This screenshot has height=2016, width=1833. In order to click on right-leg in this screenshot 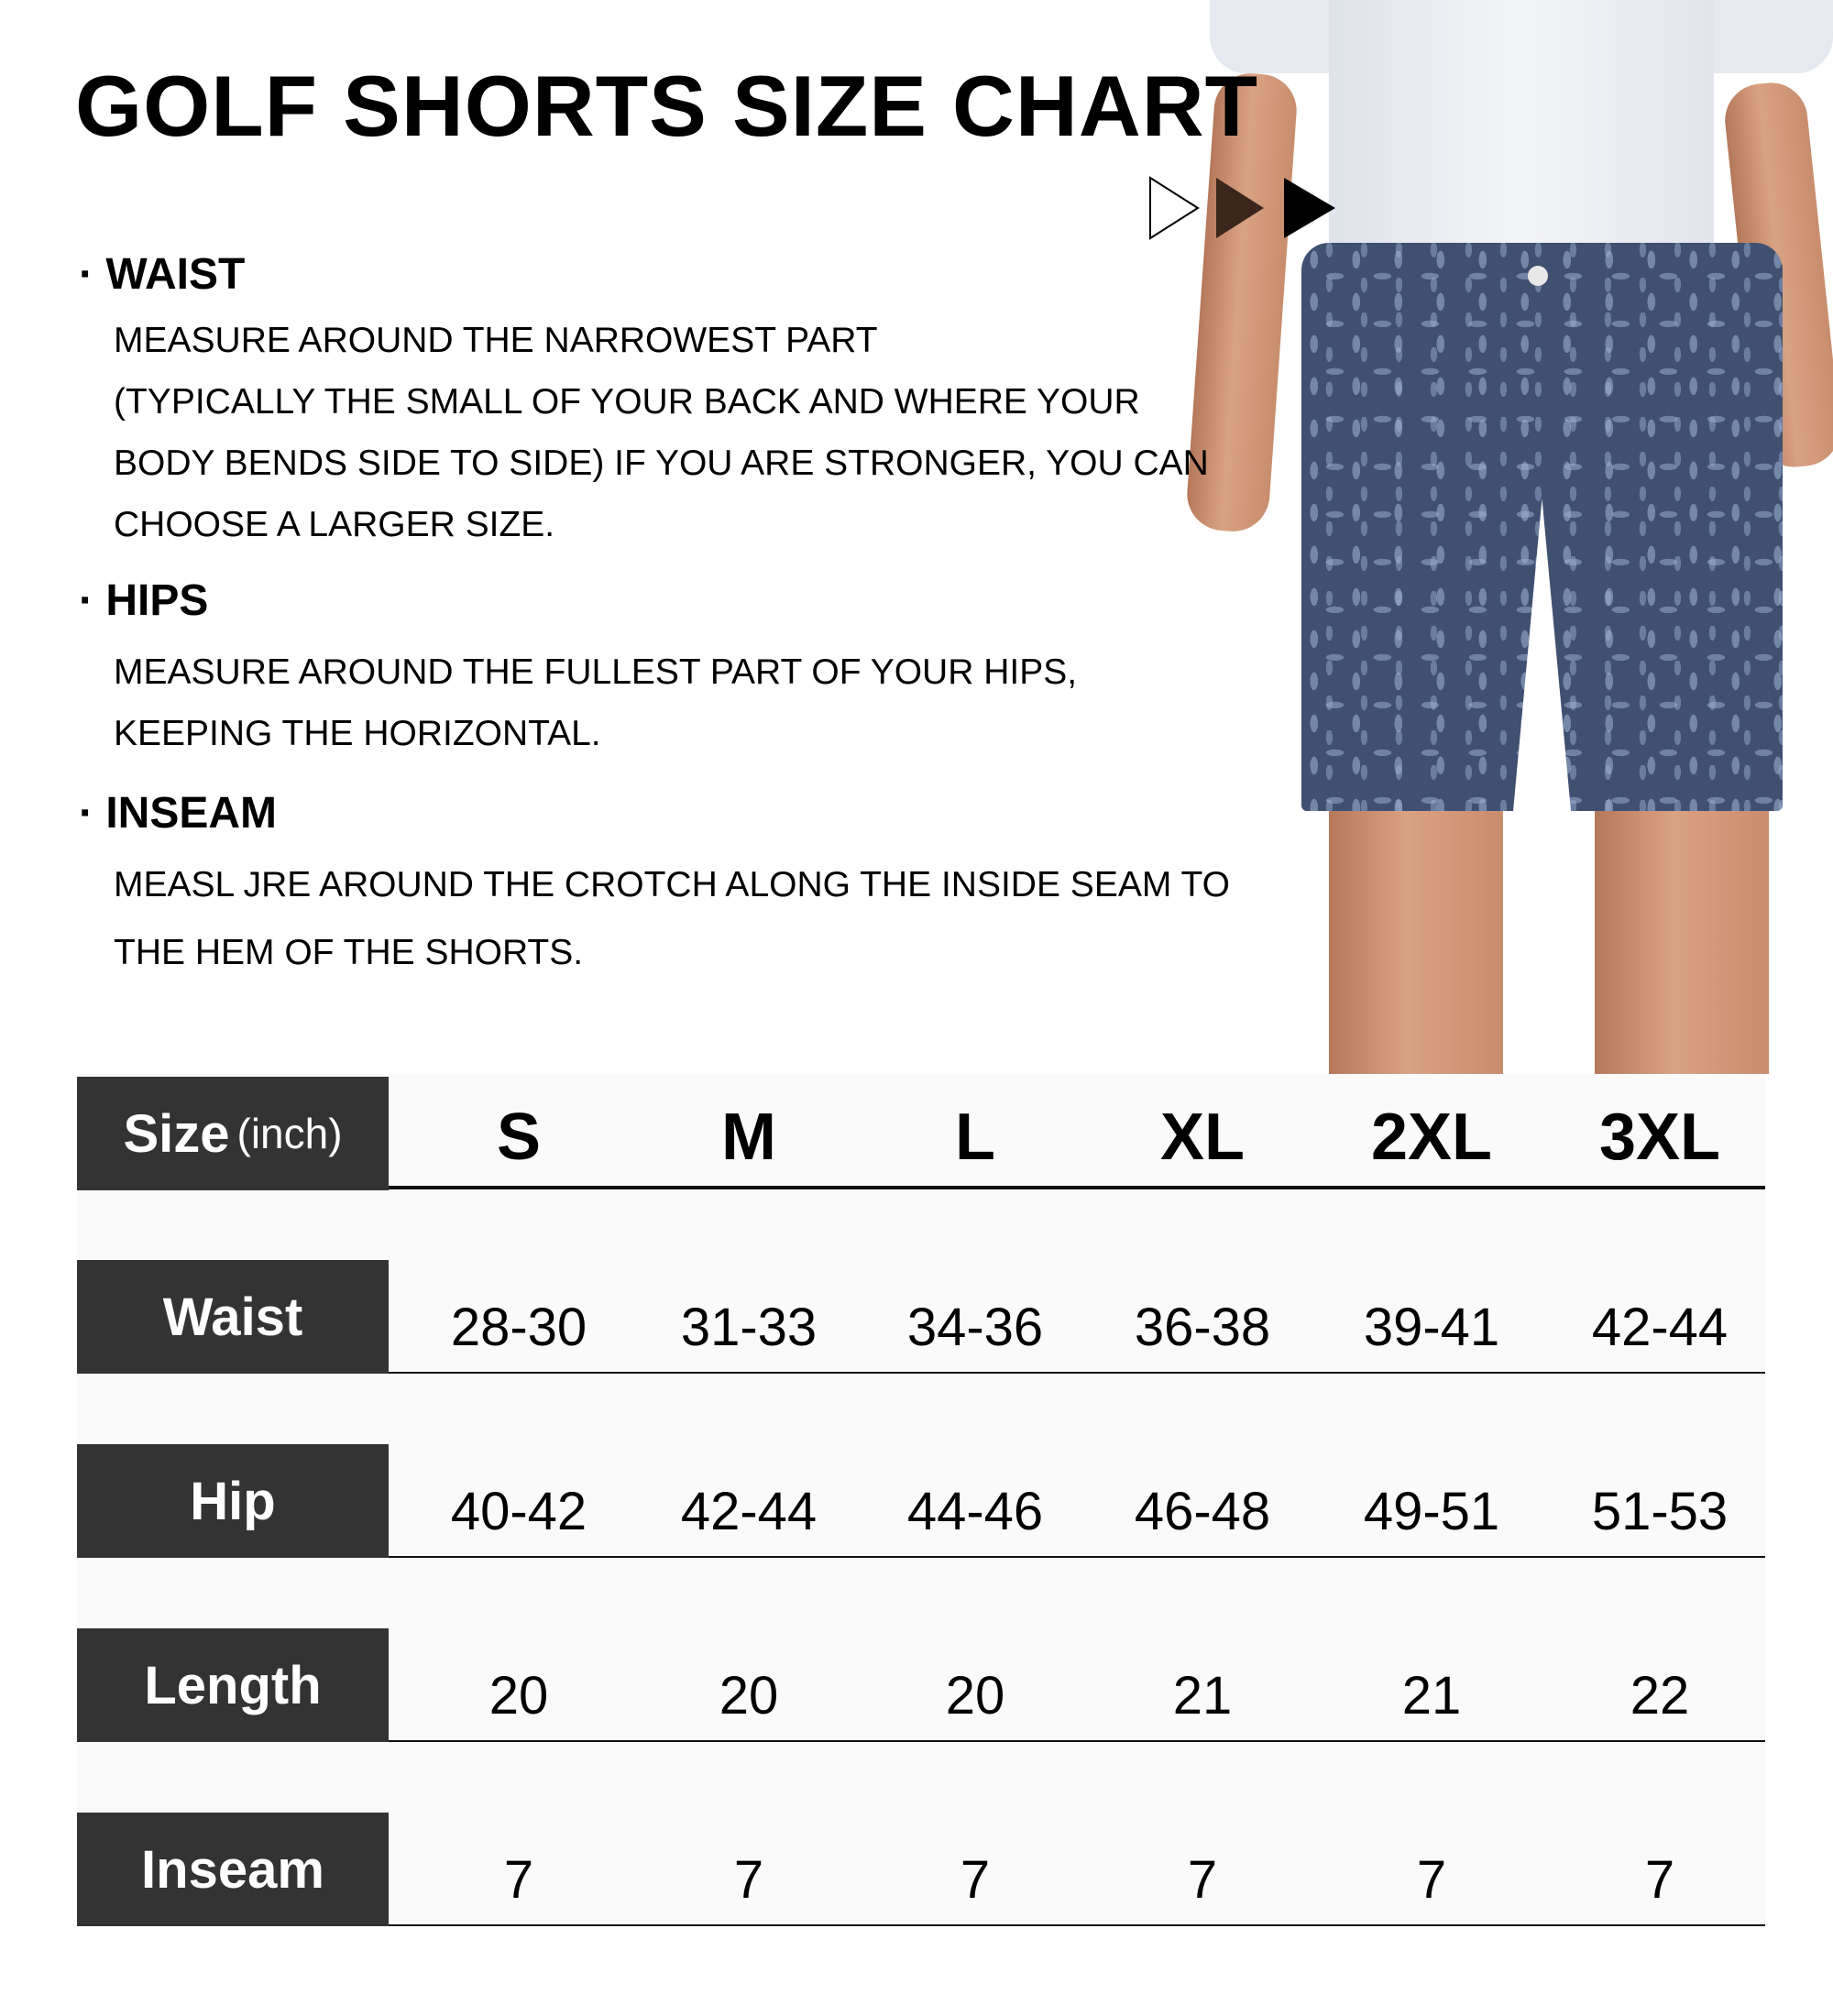, I will do `click(1682, 931)`.